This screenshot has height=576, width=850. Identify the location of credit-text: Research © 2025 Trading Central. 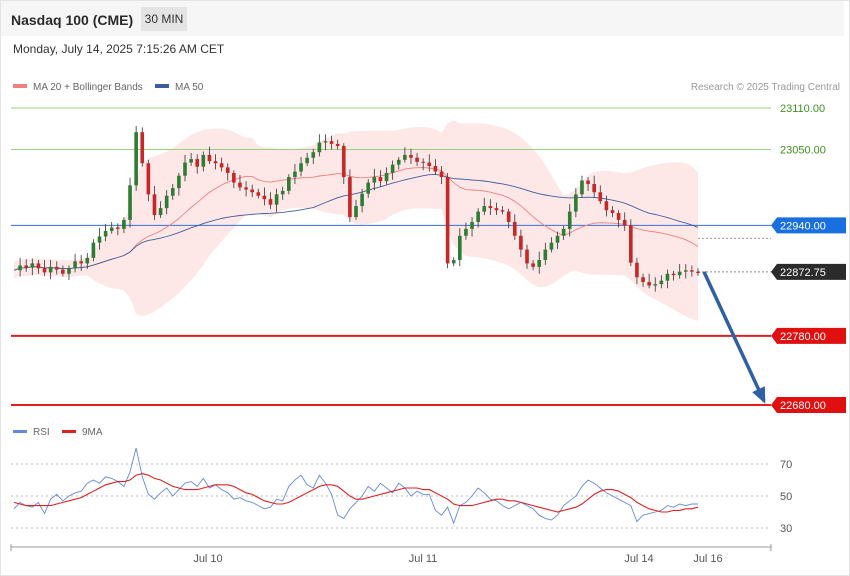
(765, 87).